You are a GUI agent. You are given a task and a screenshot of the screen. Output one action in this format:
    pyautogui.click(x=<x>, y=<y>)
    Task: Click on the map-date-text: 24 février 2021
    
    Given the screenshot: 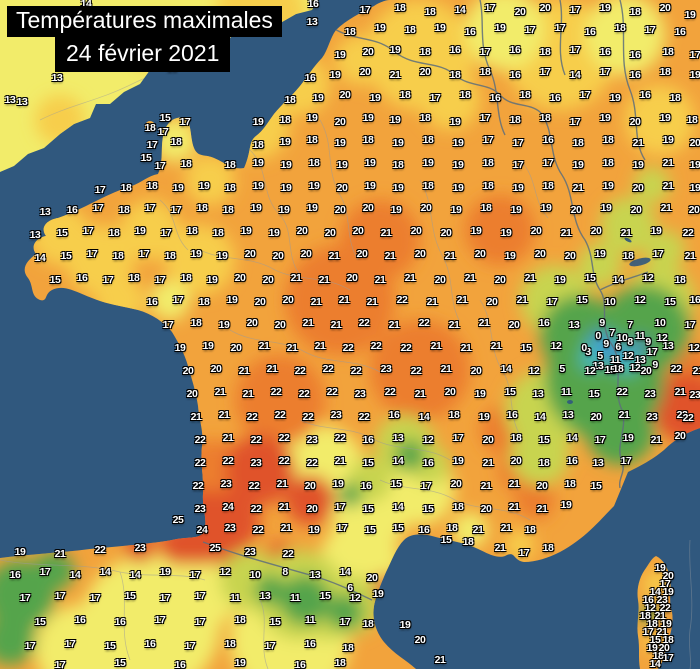 What is the action you would take?
    pyautogui.click(x=143, y=53)
    